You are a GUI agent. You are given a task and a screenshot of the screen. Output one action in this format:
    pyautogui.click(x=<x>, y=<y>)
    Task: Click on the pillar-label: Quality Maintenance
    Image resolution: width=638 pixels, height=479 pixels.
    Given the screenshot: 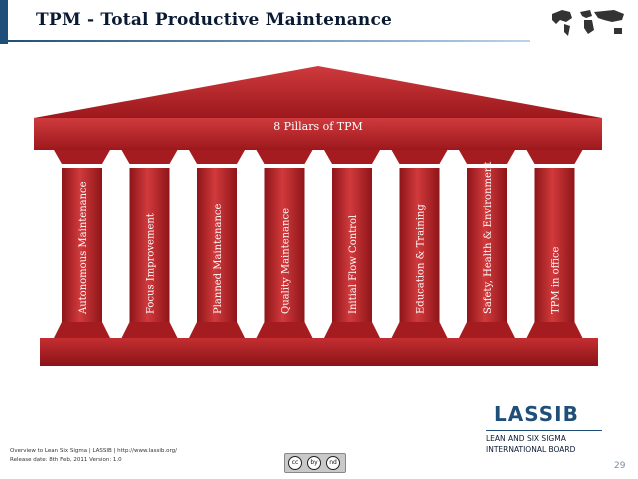 What is the action you would take?
    pyautogui.click(x=286, y=261)
    